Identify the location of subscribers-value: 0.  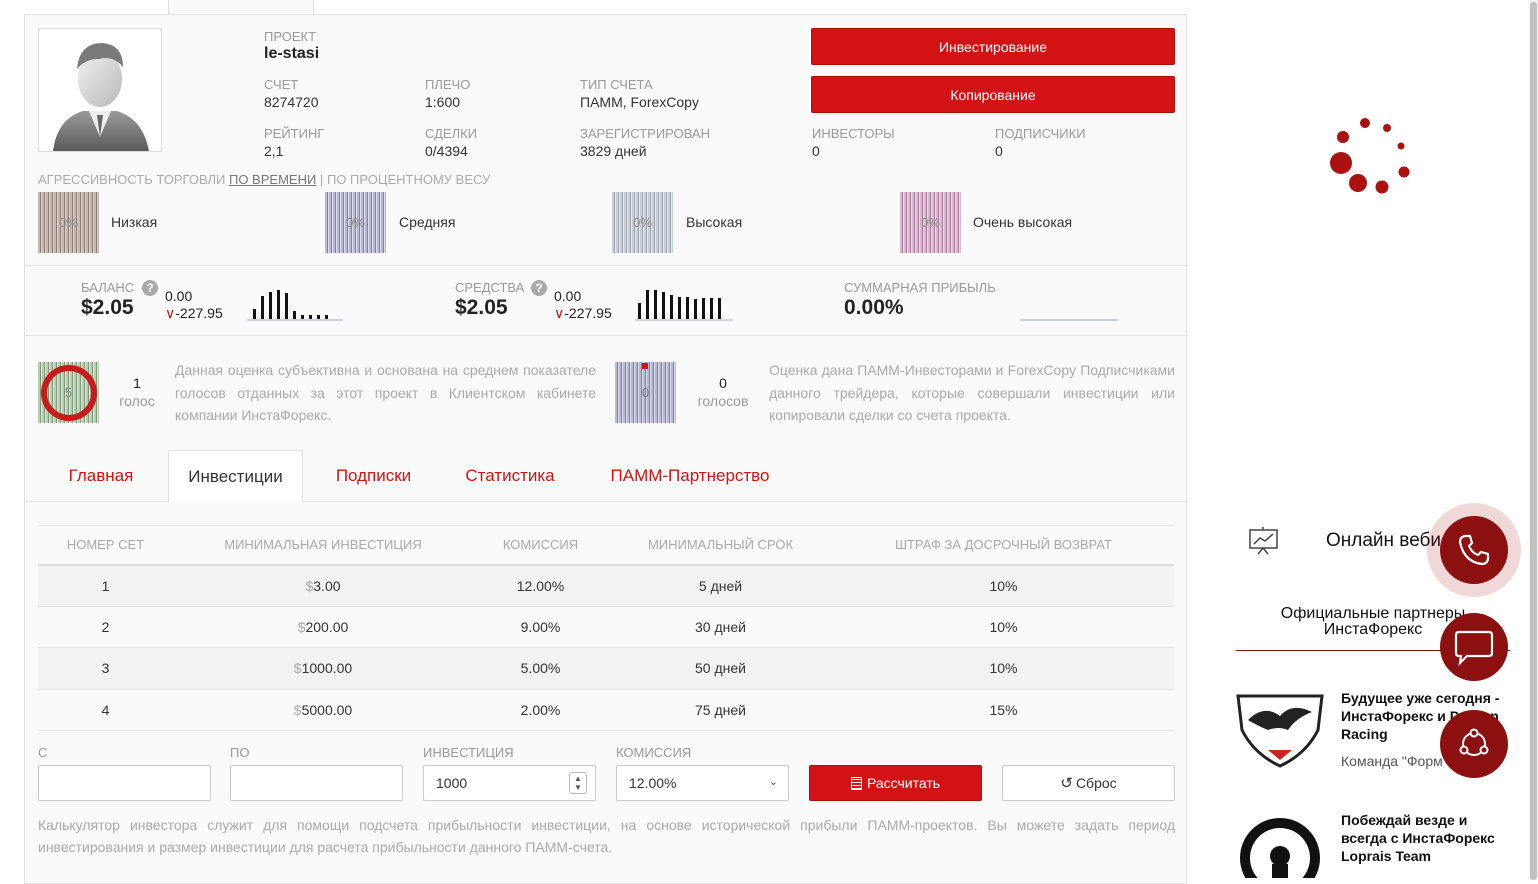
(999, 151).